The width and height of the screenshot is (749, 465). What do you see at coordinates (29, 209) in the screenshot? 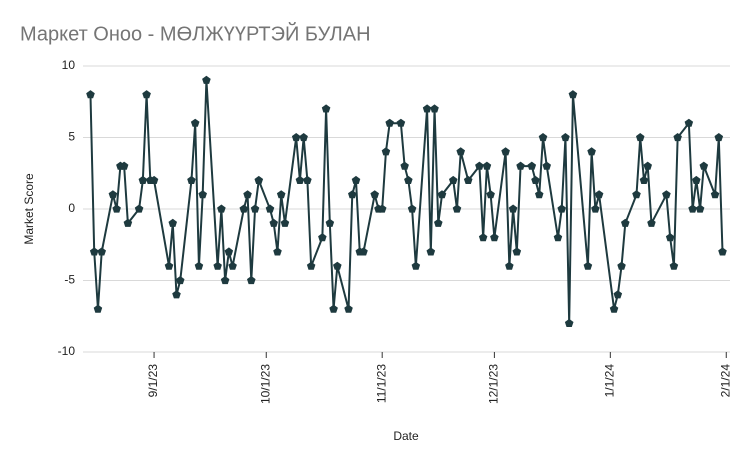
I see `y-axis-label: Market Score` at bounding box center [29, 209].